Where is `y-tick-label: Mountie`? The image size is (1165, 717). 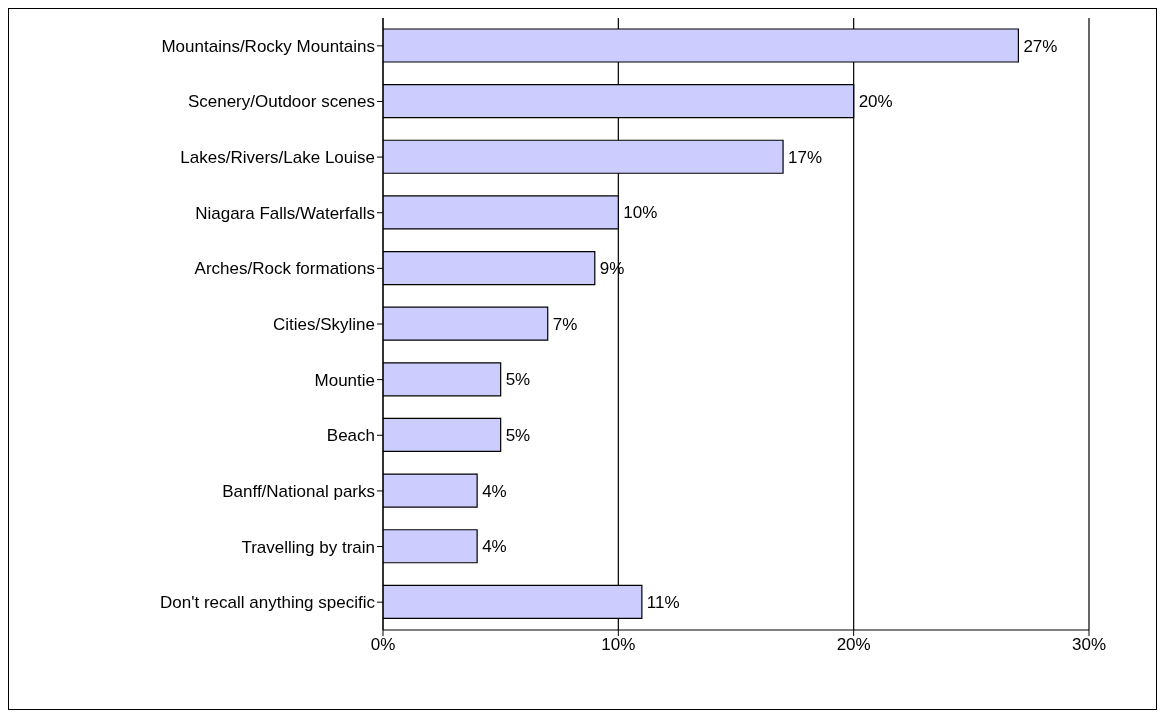
y-tick-label: Mountie is located at coordinates (344, 380).